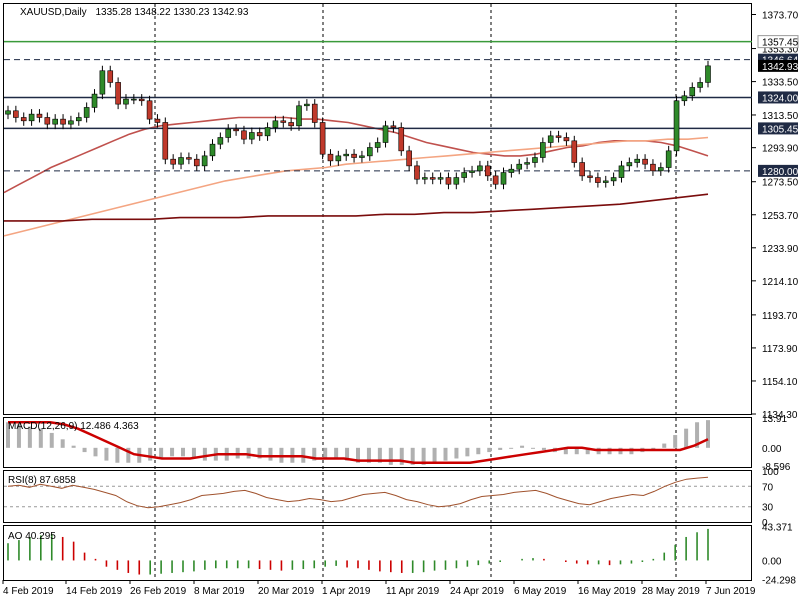 The image size is (800, 605). What do you see at coordinates (780, 50) in the screenshot?
I see `price-tick-label: 1353.30` at bounding box center [780, 50].